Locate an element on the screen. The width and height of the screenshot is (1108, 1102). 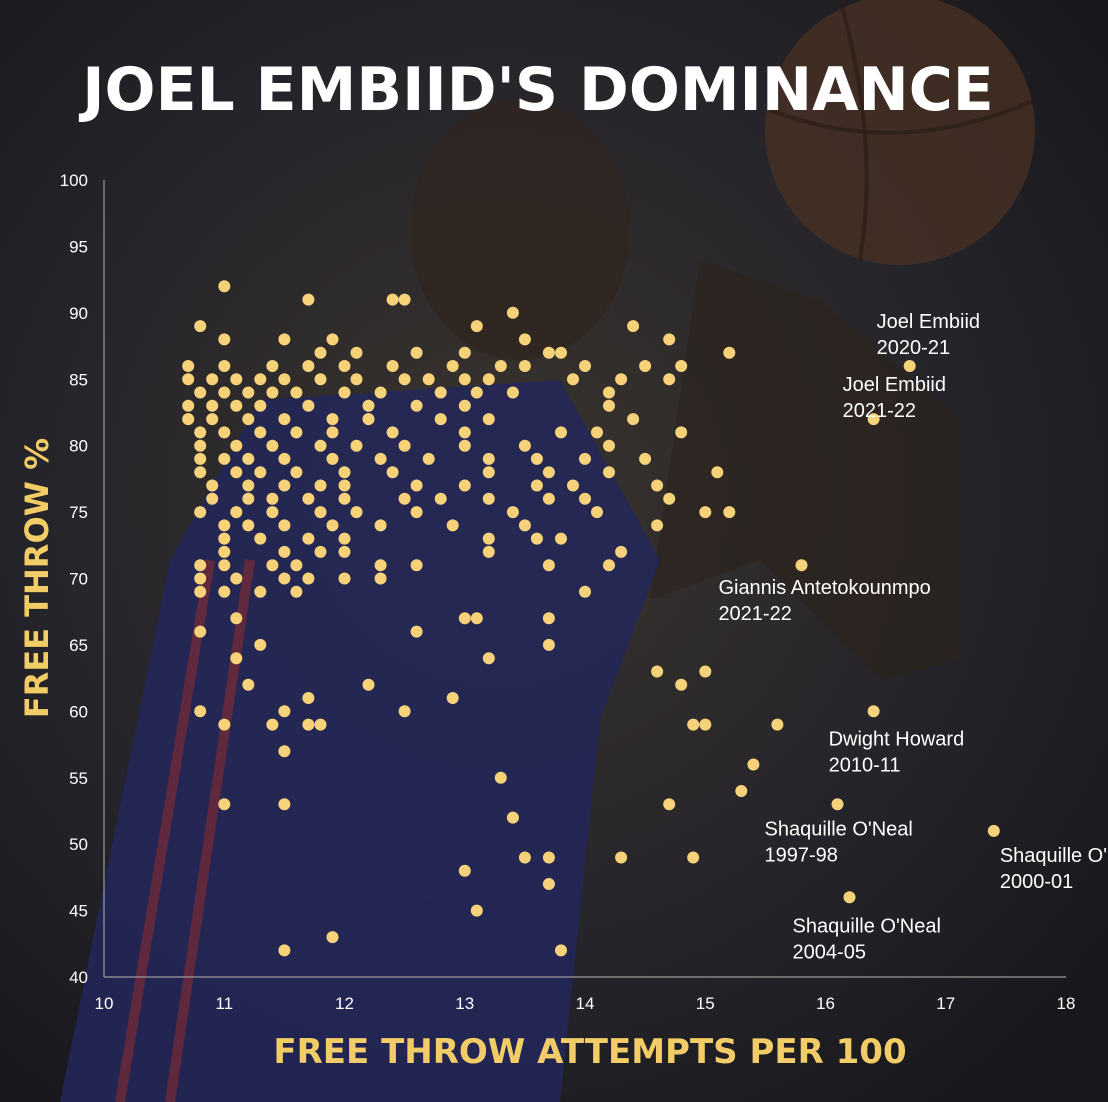
annotation-season: 2000-01 is located at coordinates (1036, 882).